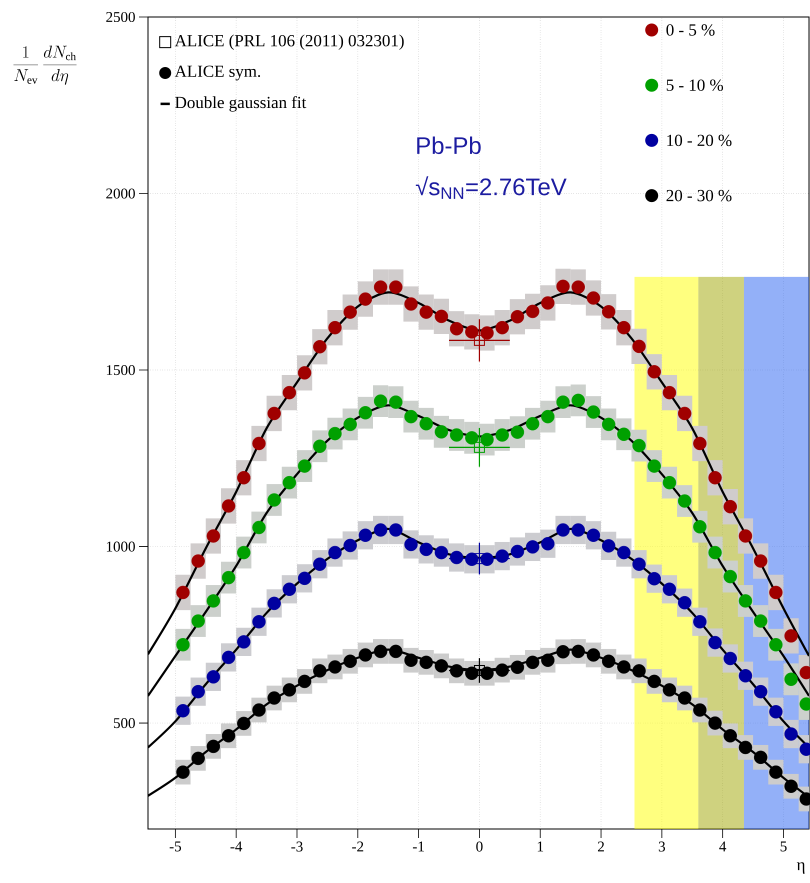 Image resolution: width=810 pixels, height=883 pixels. Describe the element at coordinates (297, 847) in the screenshot. I see `x-tick-label: -3` at that location.